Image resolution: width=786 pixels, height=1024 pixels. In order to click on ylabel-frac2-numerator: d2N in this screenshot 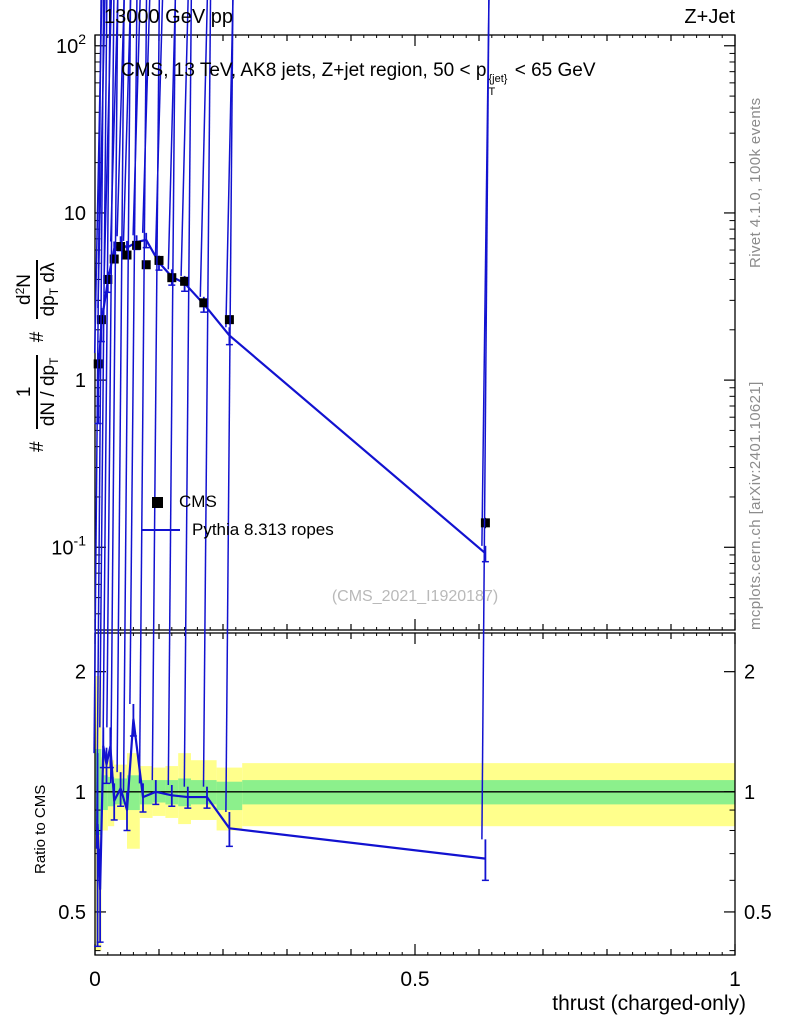, I will do `click(25, 289)`.